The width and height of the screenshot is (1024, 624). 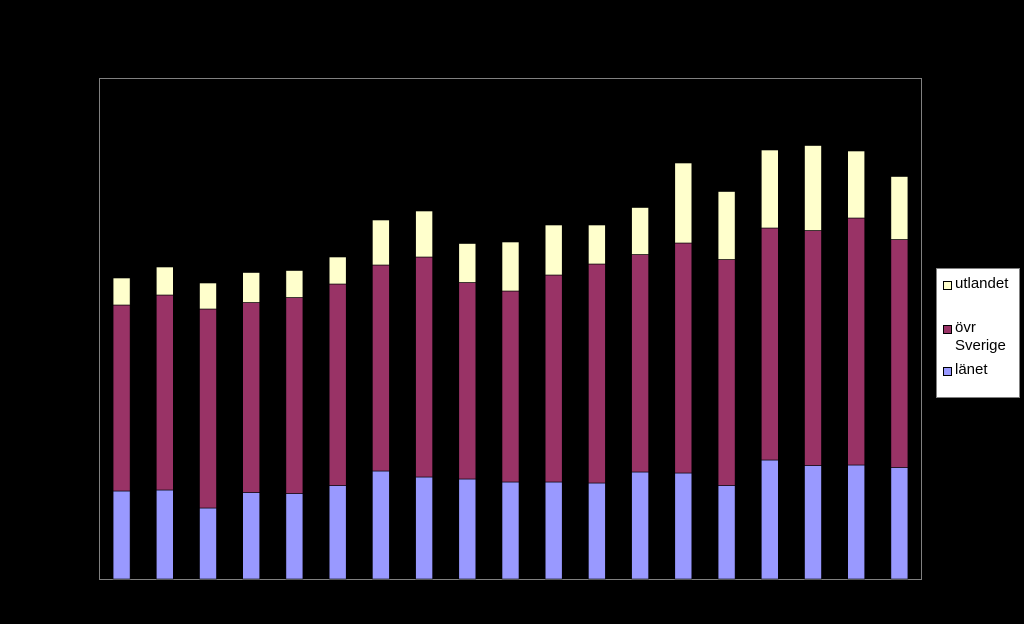 I want to click on bar-segment-s2-c5, so click(x=337, y=270).